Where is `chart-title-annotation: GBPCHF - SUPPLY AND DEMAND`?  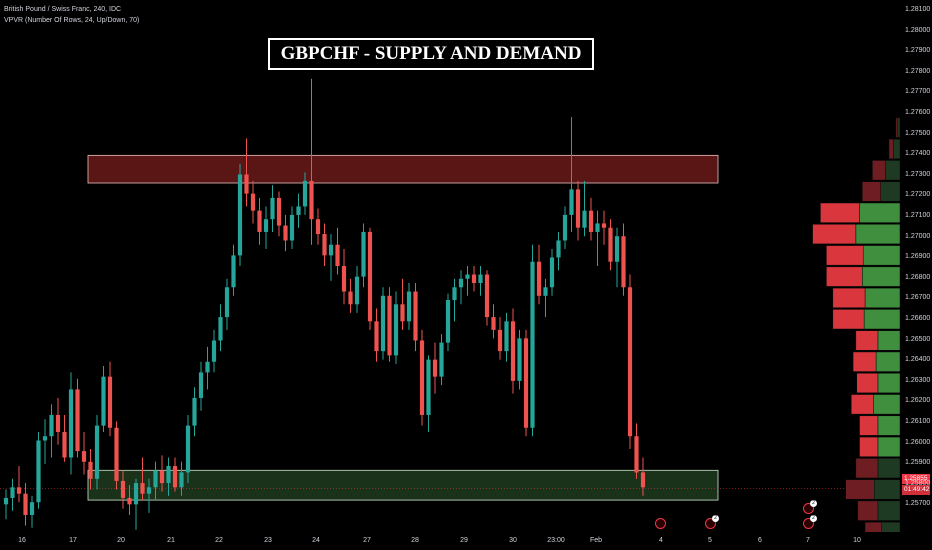
chart-title-annotation: GBPCHF - SUPPLY AND DEMAND is located at coordinates (431, 54).